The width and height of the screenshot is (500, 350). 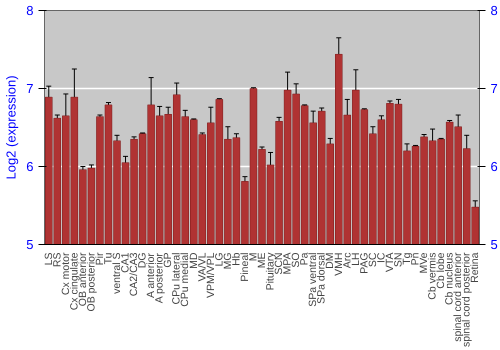 I want to click on y-tick-label: 7, so click(x=30, y=88).